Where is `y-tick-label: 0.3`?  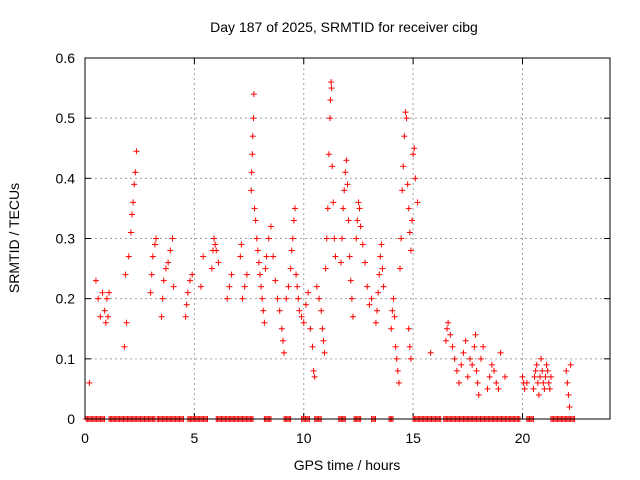
y-tick-label: 0.3 is located at coordinates (66, 239).